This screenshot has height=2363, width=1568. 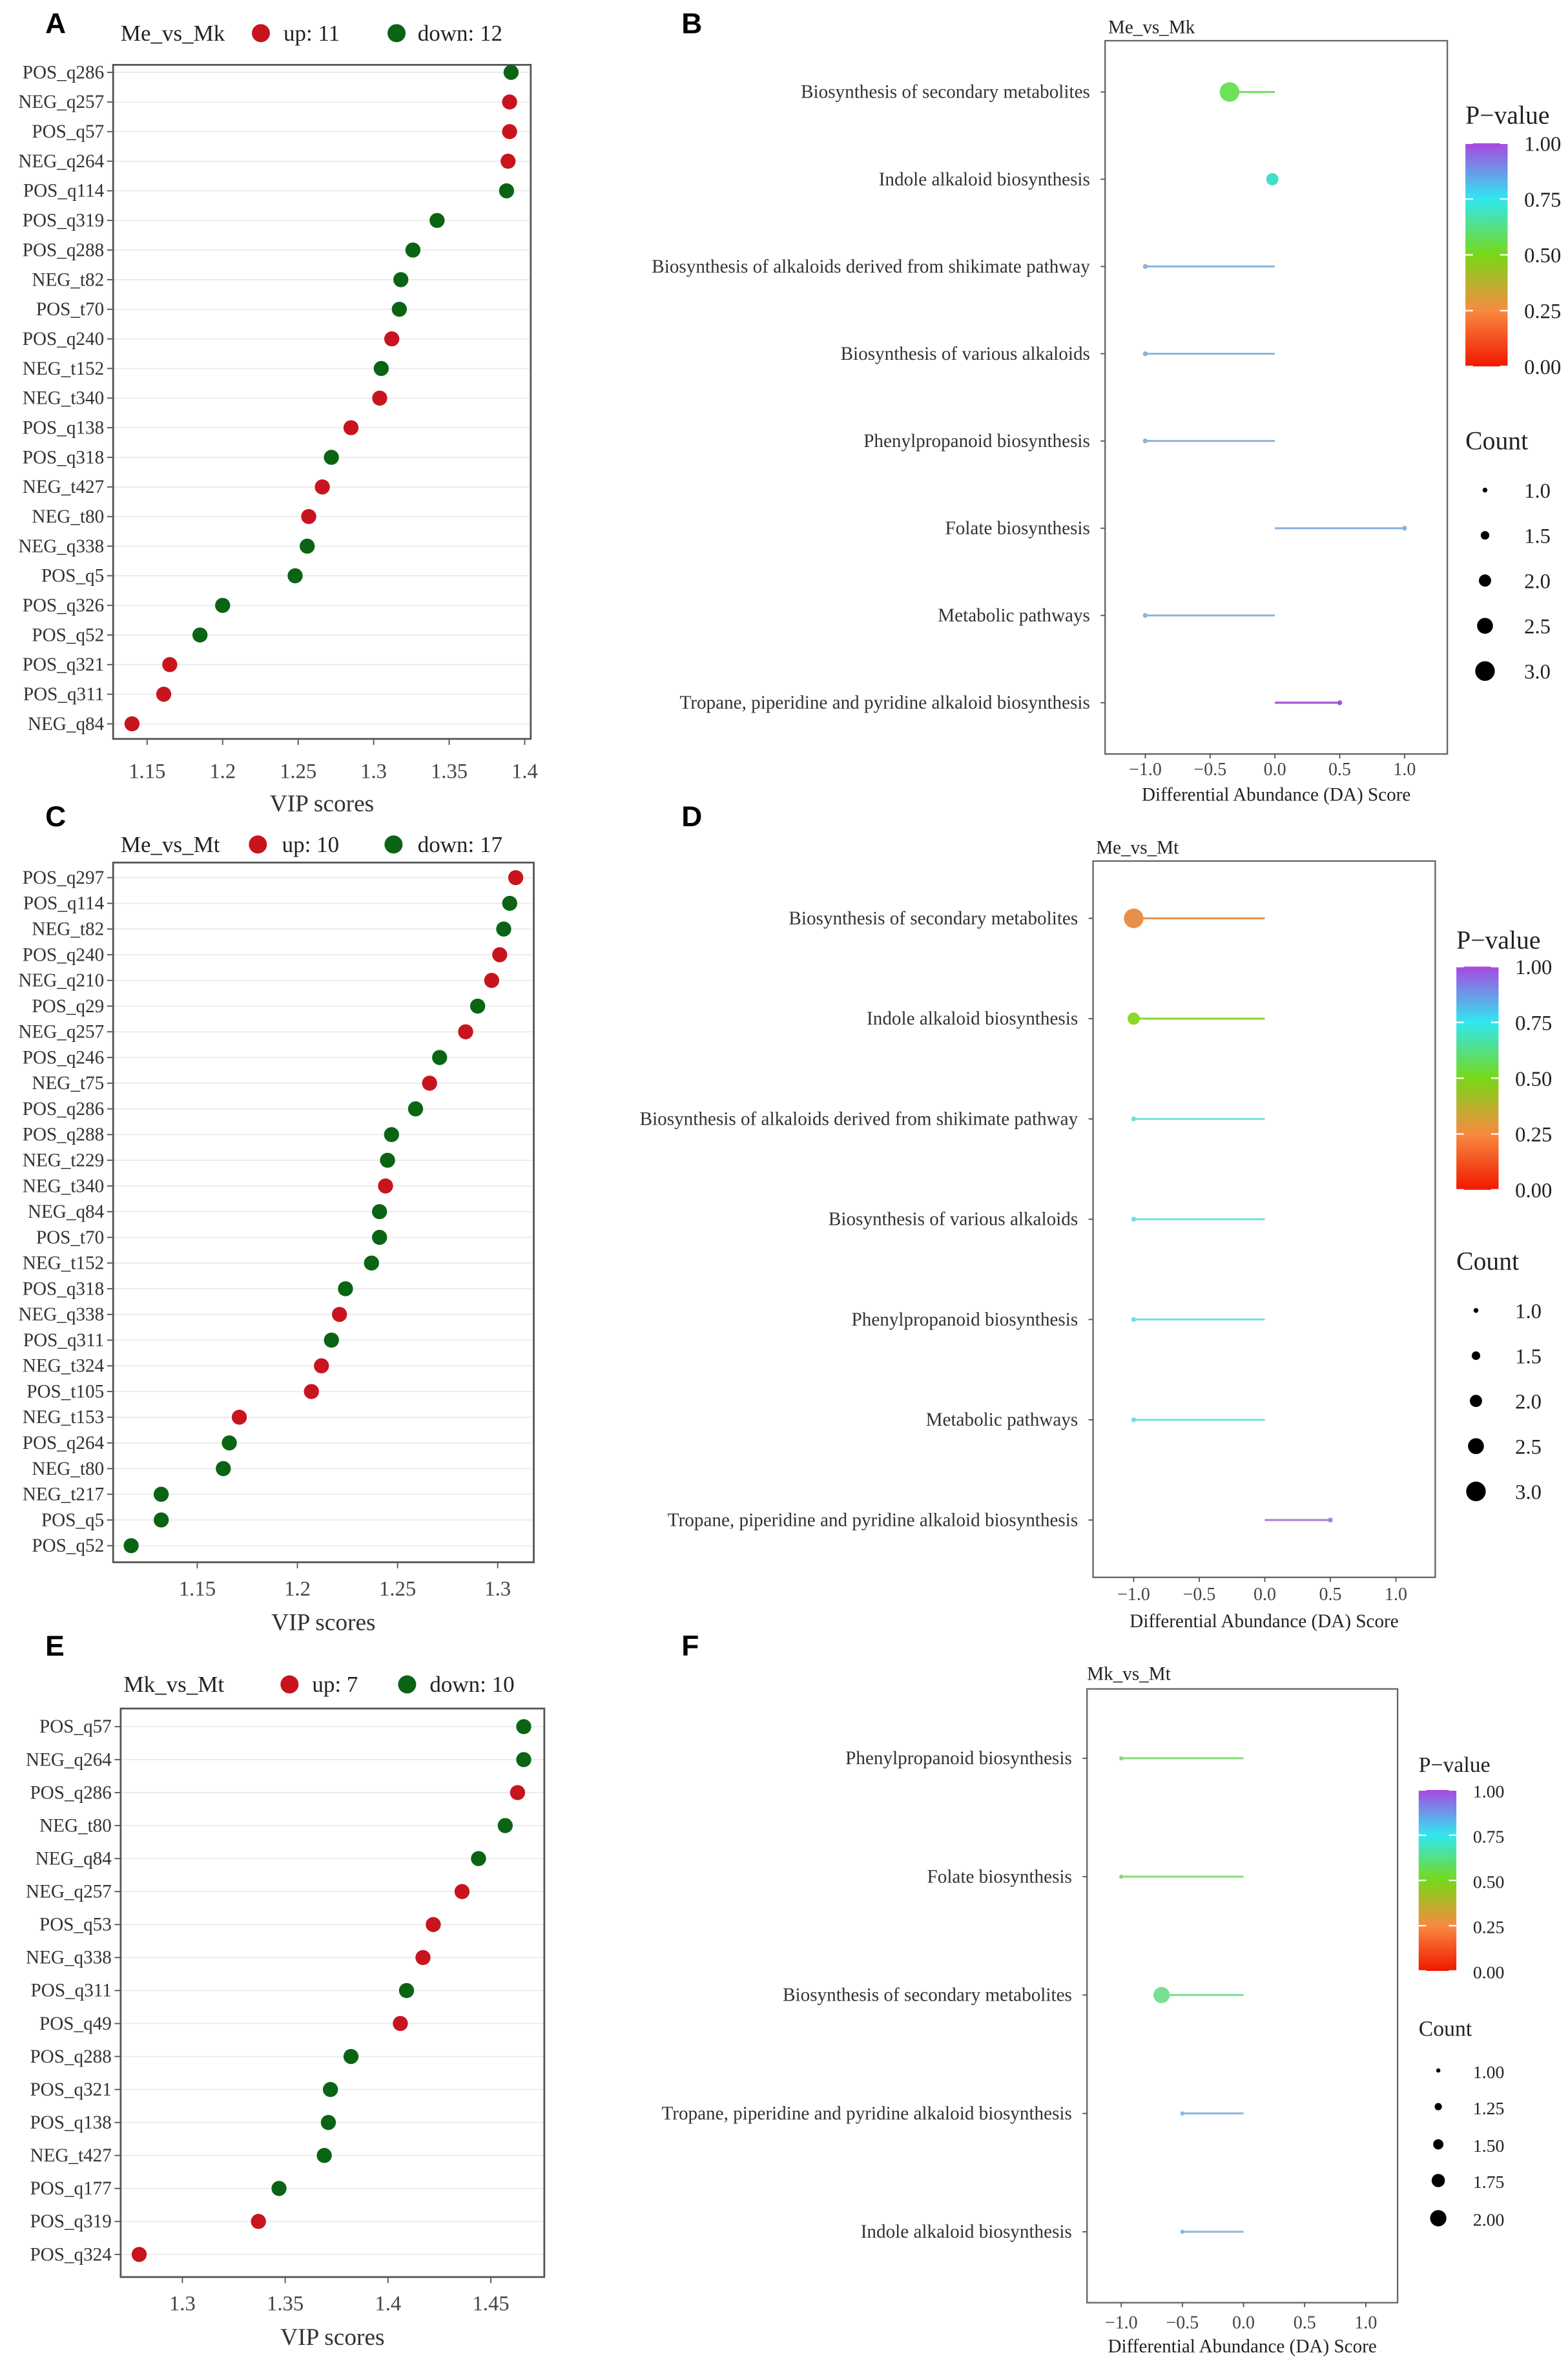 I want to click on legend-up-label: up: 11, so click(x=312, y=33).